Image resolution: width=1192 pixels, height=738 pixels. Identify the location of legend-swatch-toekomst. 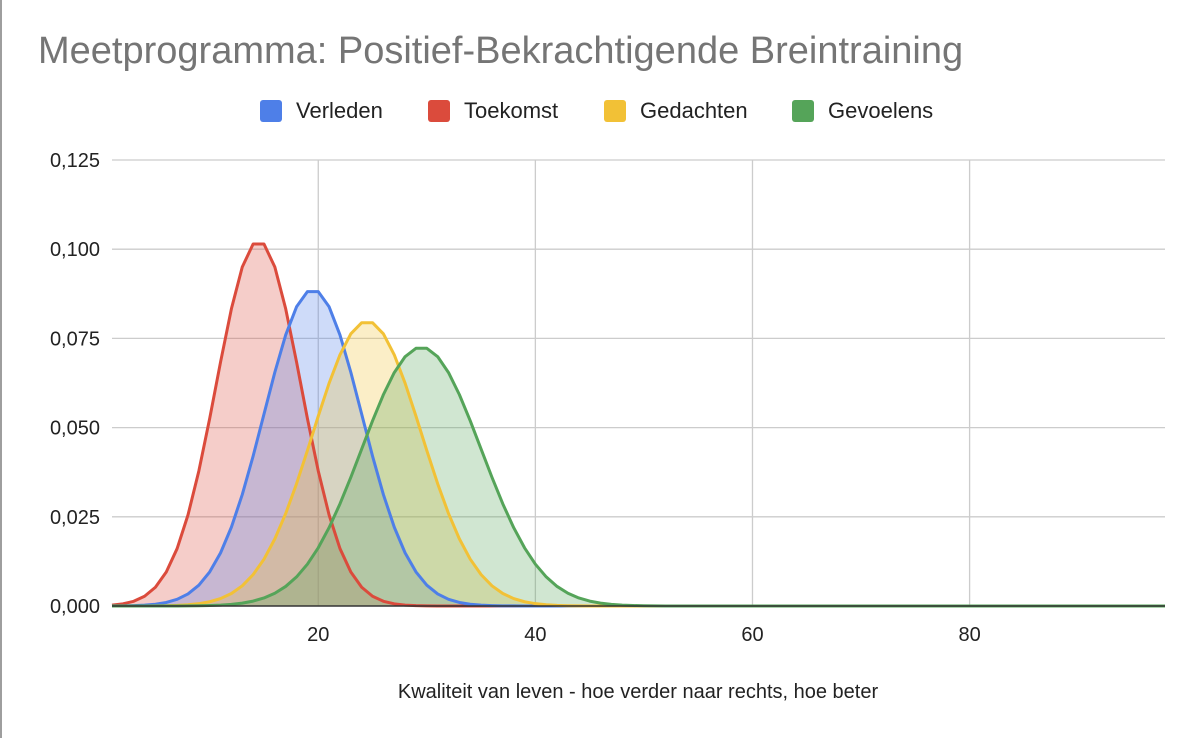
(439, 111).